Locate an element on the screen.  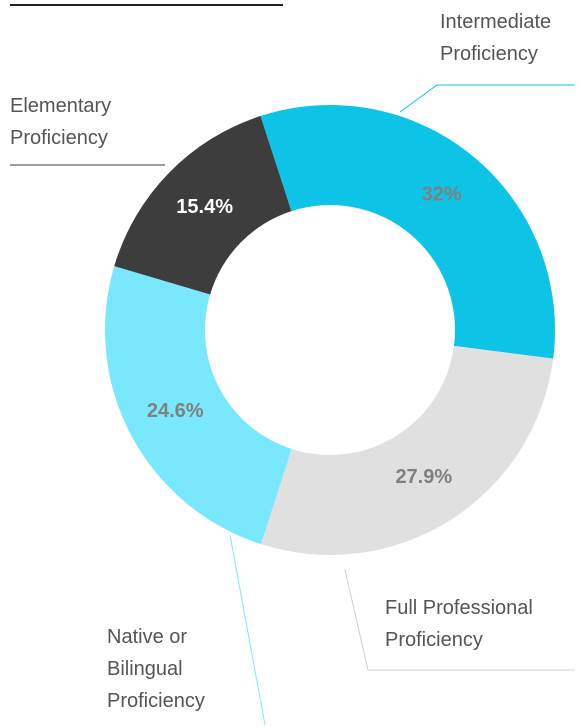
category-label: Native or Bilingual Proficiency is located at coordinates (156, 669).